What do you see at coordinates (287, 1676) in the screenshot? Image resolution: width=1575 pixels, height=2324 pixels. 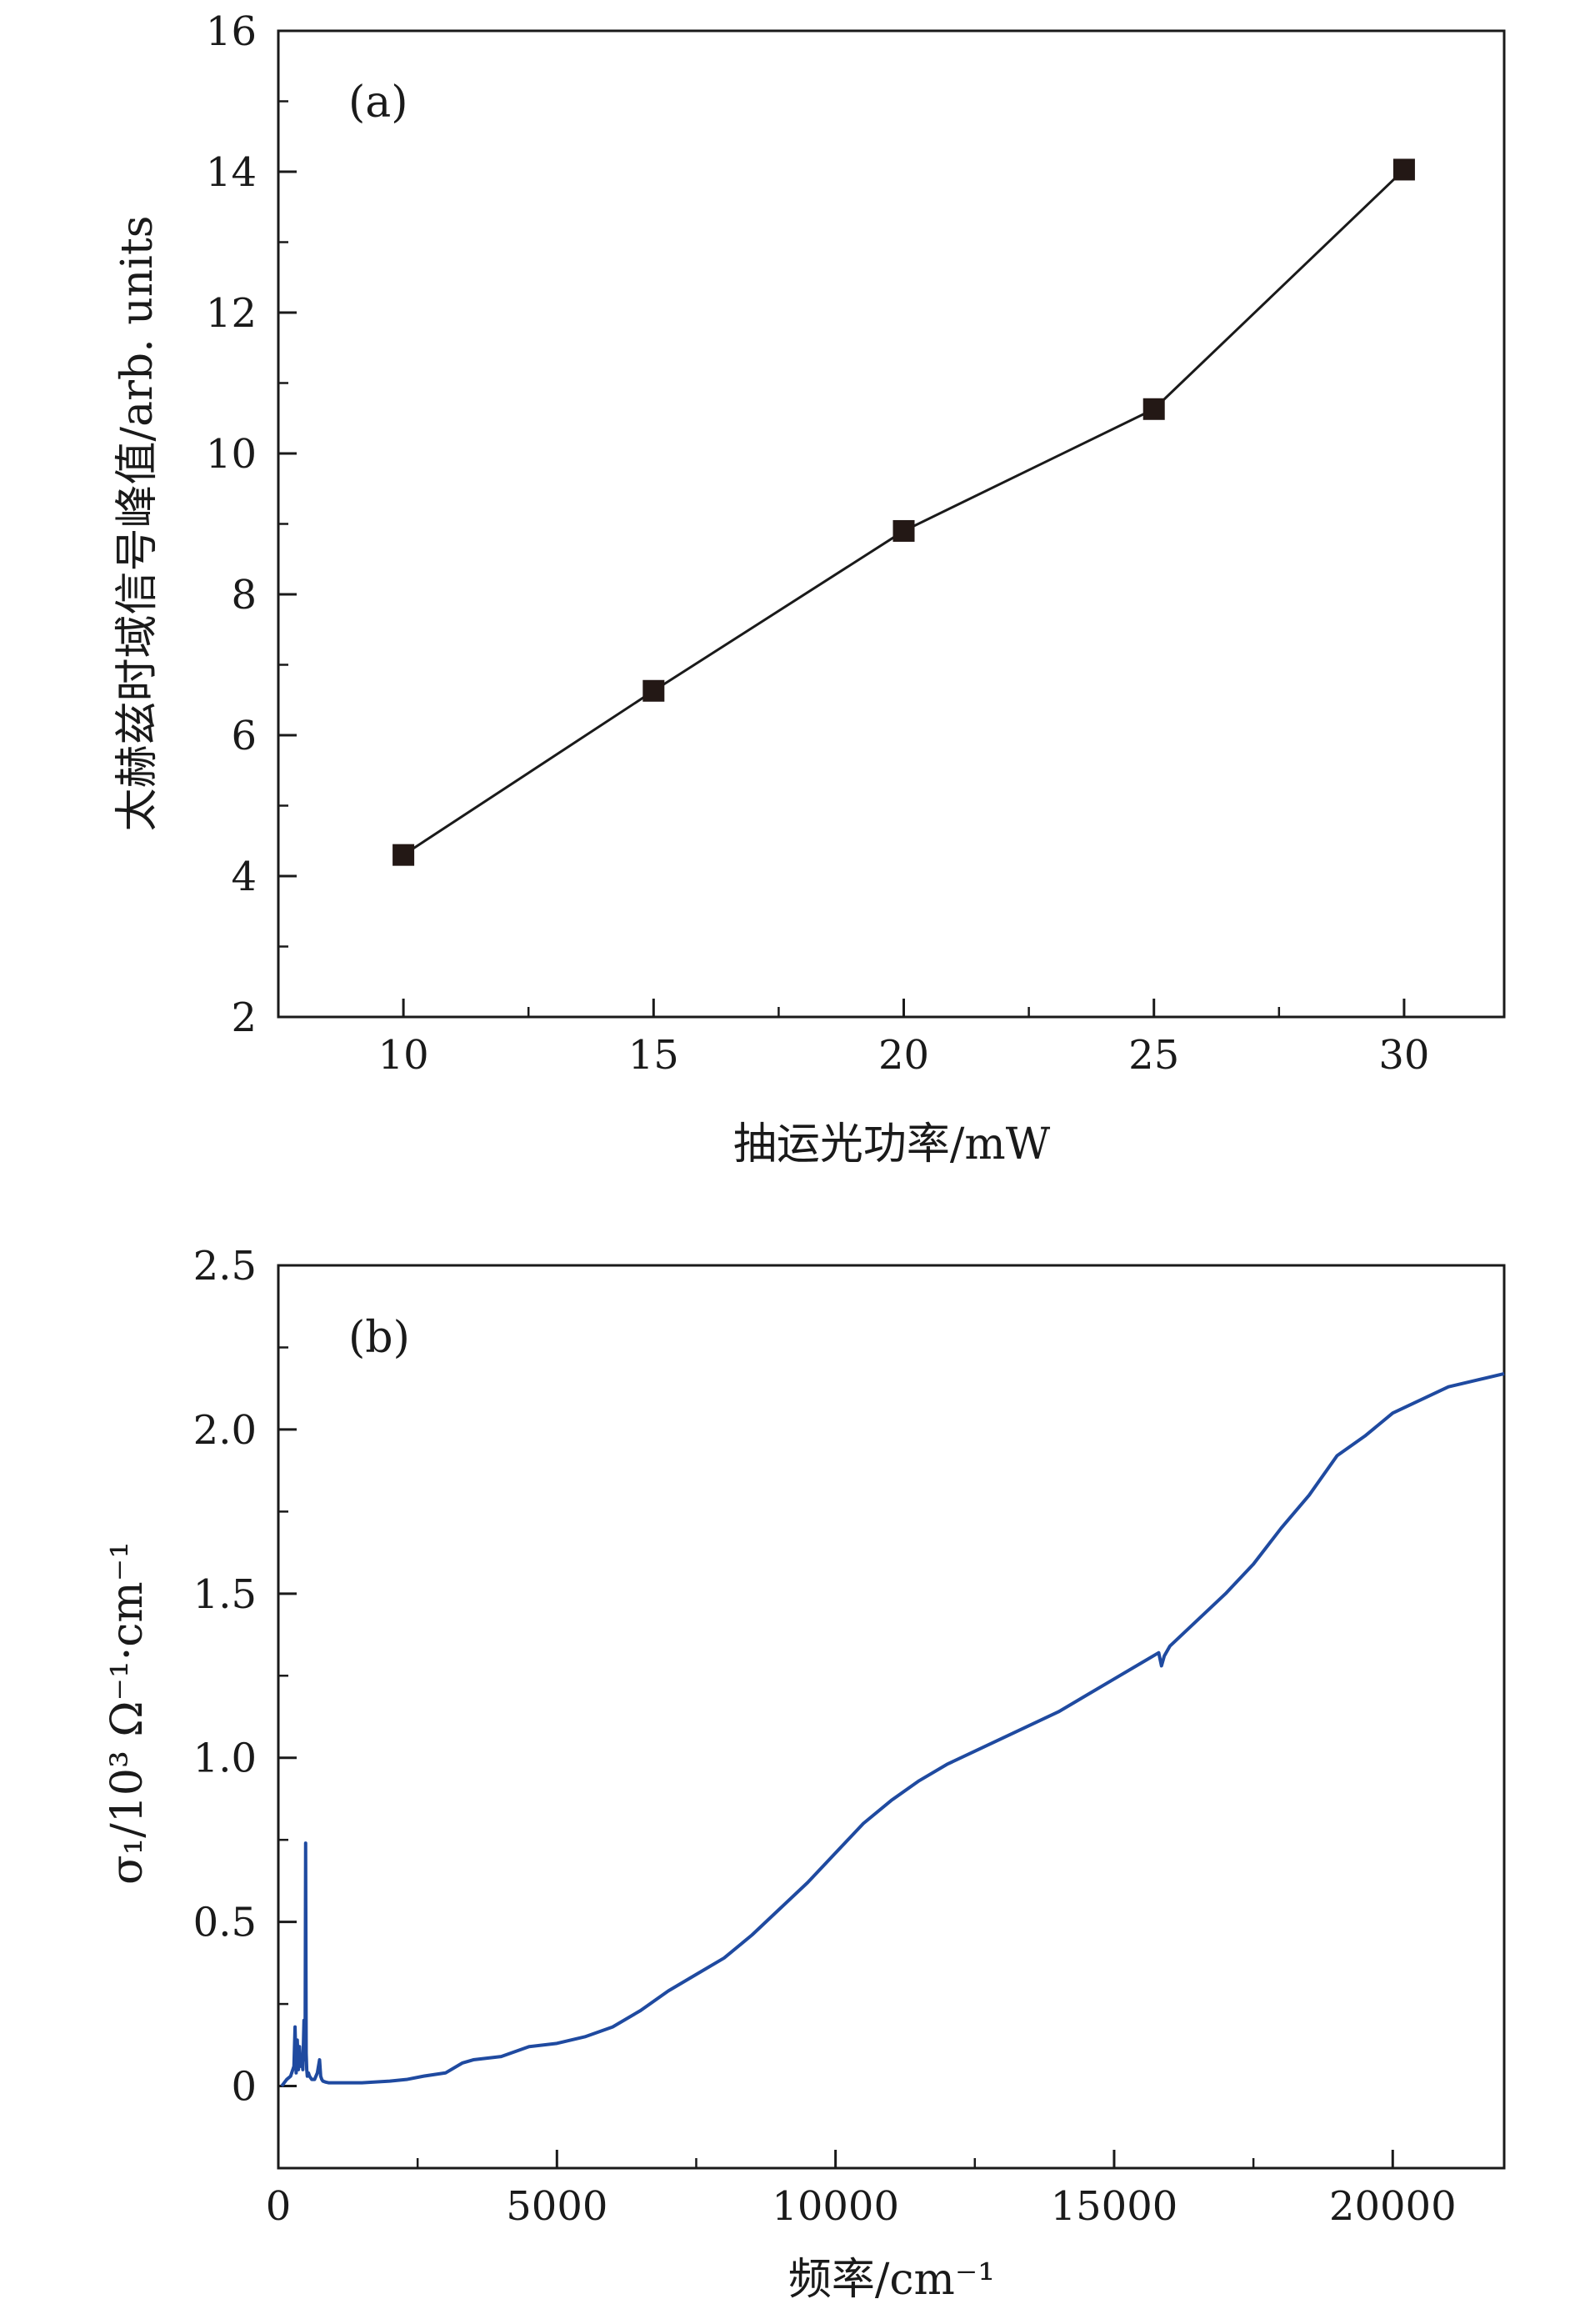 I see `panel-b-y-ticks` at bounding box center [287, 1676].